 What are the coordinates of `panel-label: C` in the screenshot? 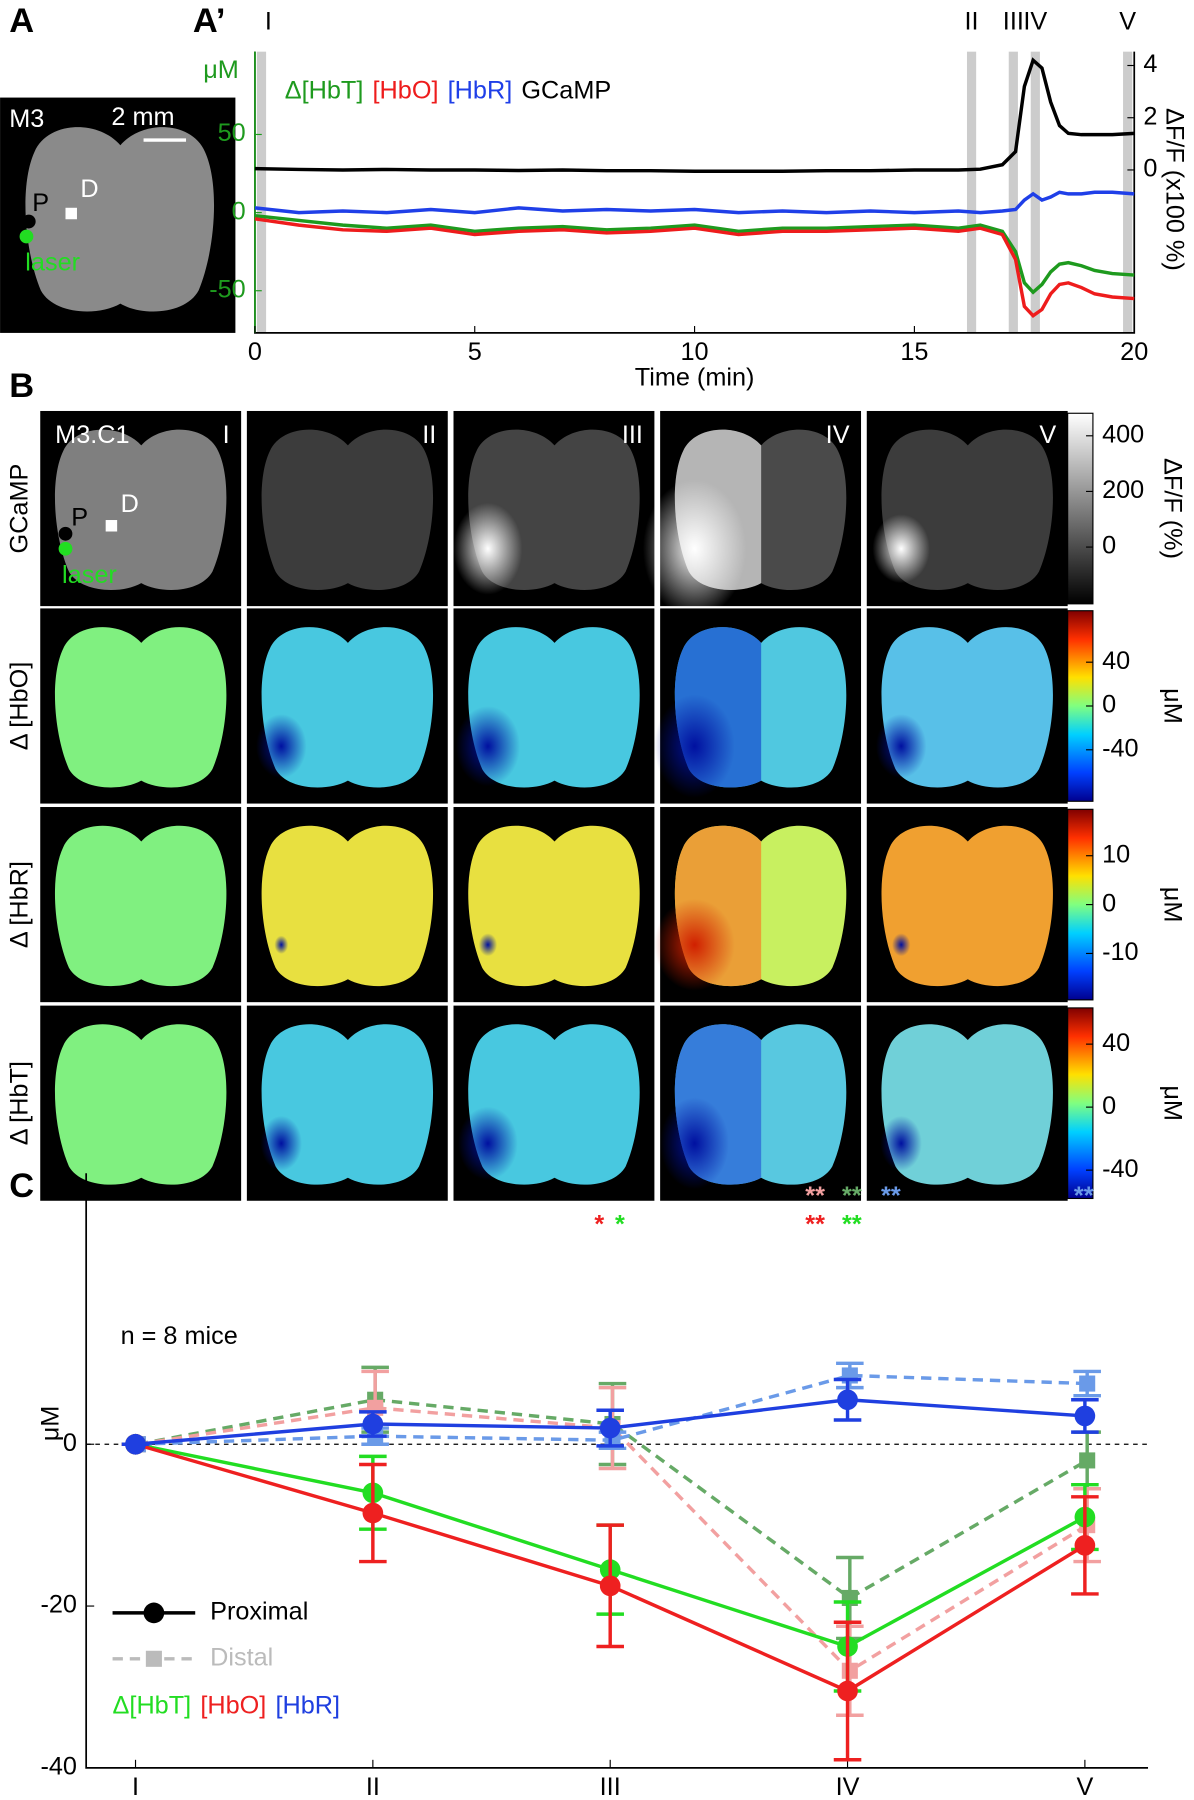 It's located at (21, 1186).